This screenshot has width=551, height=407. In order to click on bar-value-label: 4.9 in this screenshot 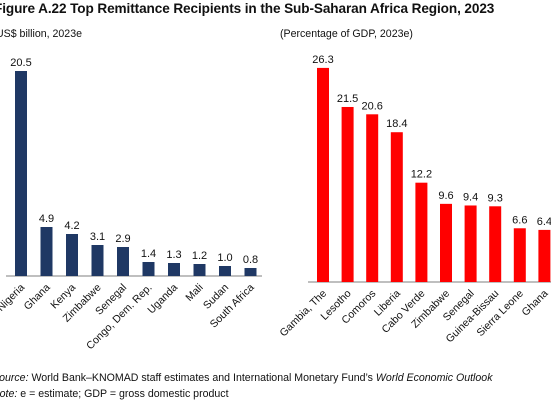, I will do `click(46, 219)`.